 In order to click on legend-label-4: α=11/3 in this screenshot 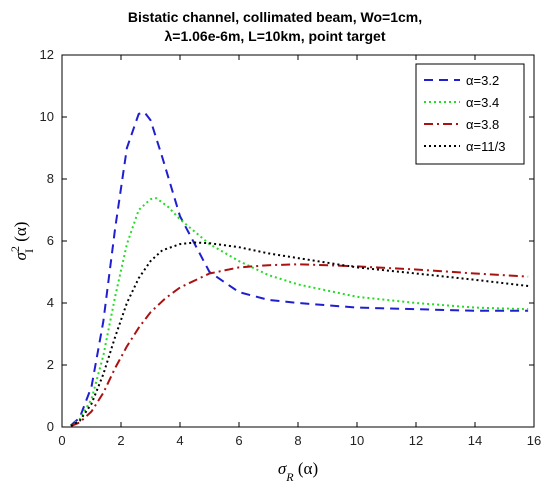, I will do `click(485, 146)`.